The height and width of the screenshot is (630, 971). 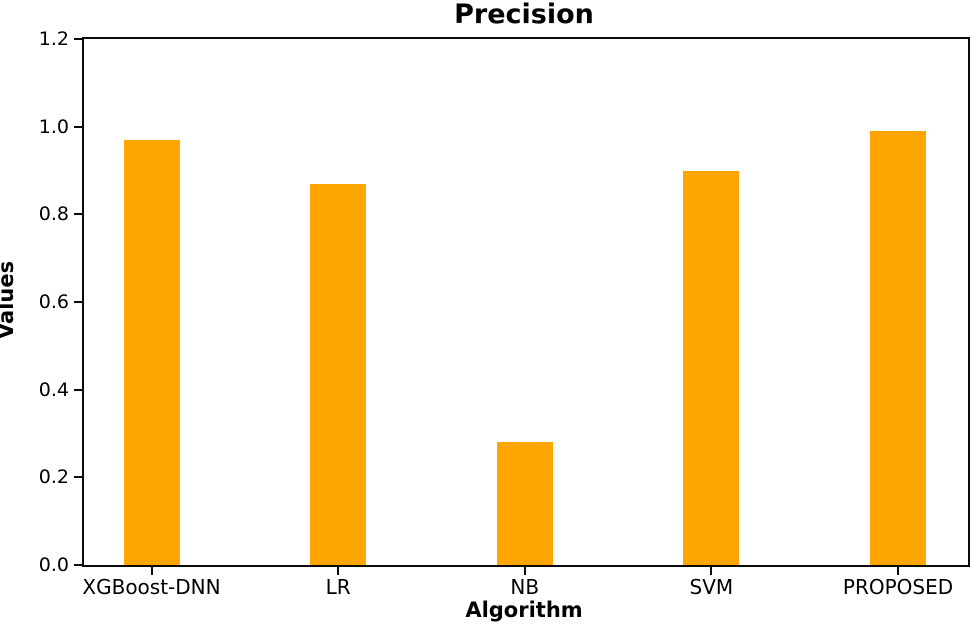 I want to click on bar-proposed, so click(x=898, y=348).